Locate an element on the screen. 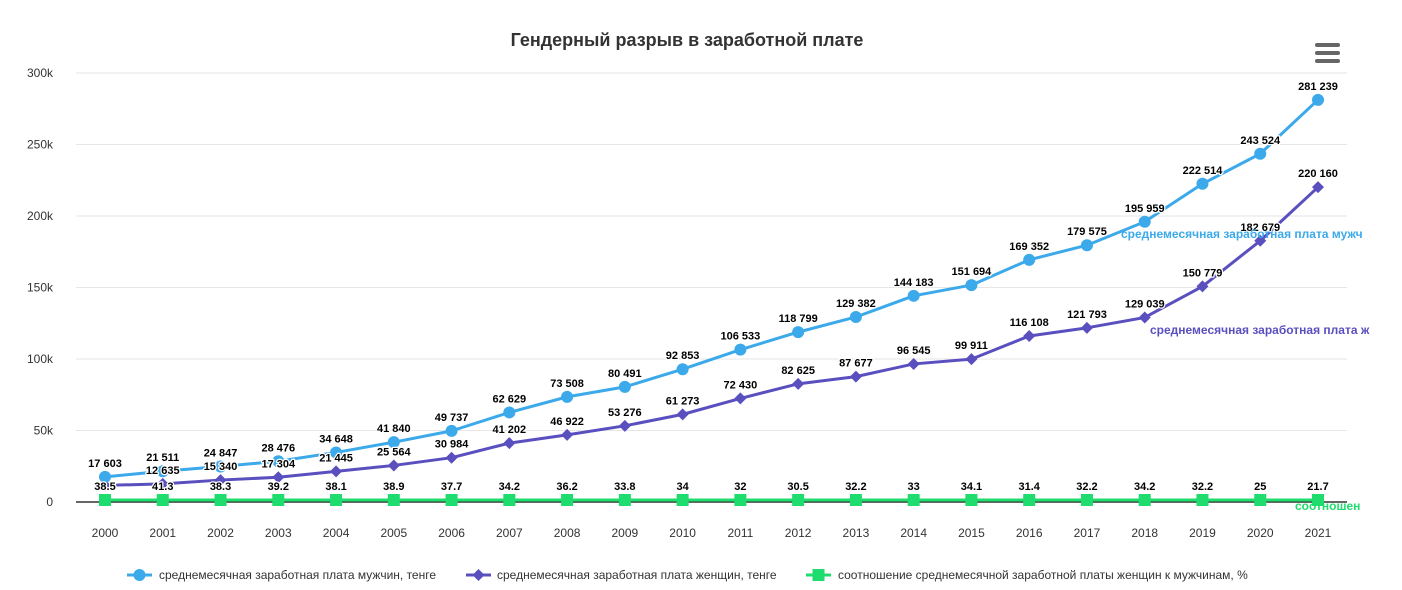 The image size is (1402, 590). data-label: 46 922 is located at coordinates (567, 422).